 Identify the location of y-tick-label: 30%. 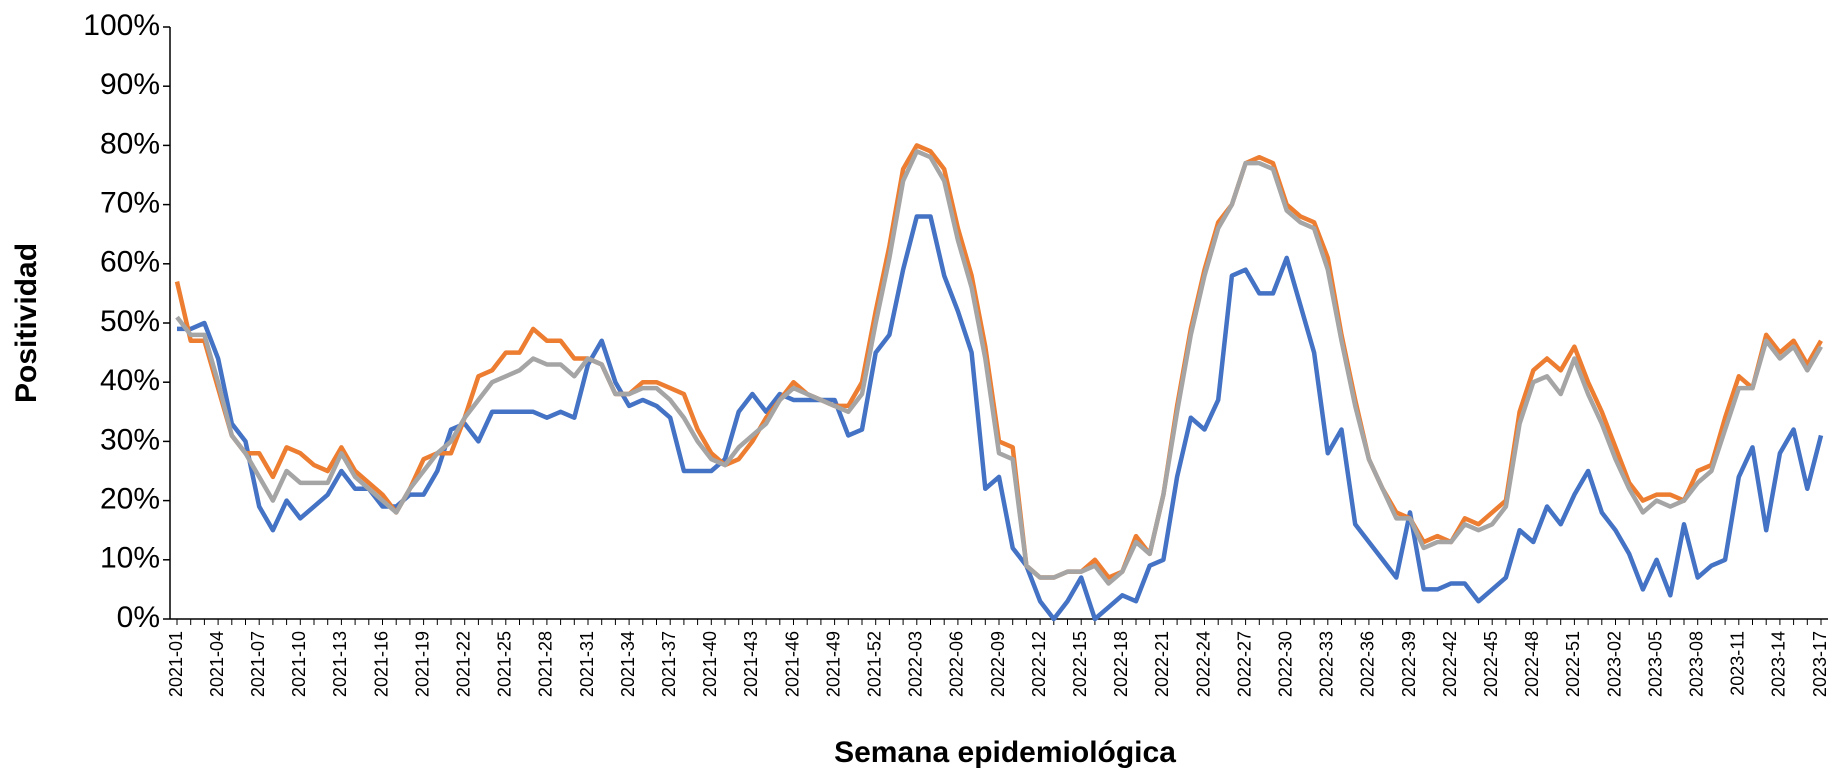
(130, 439).